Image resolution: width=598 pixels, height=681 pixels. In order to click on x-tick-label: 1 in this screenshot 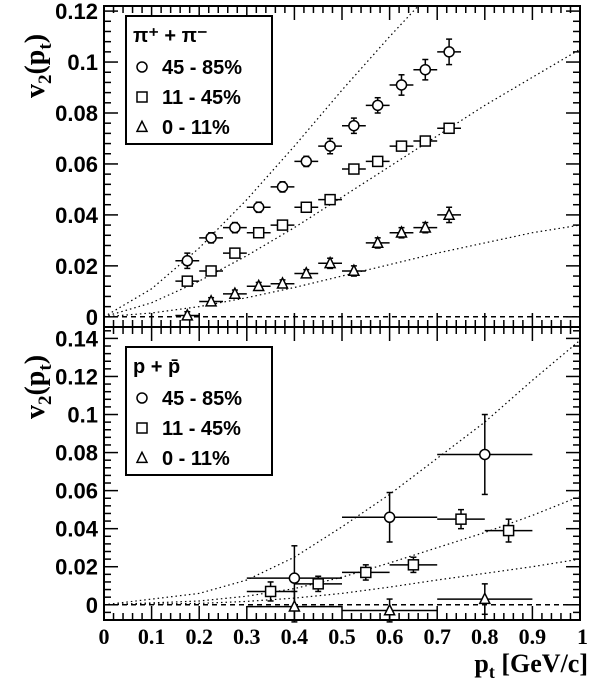, I will do `click(582, 636)`.